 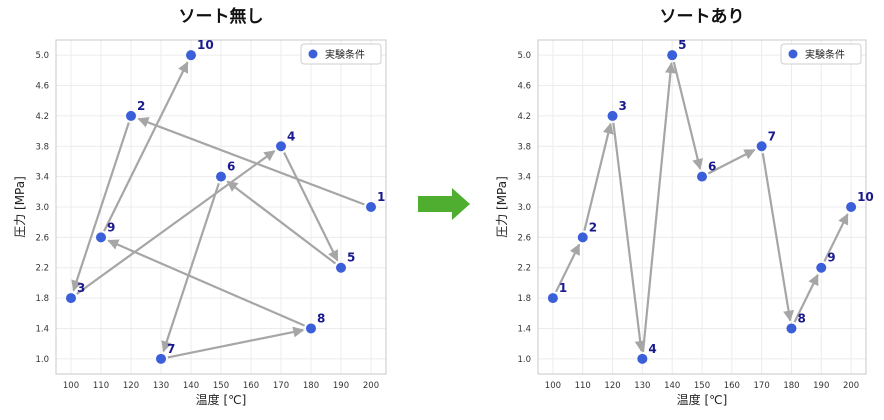 What do you see at coordinates (71, 386) in the screenshot?
I see `x-tick-label: 100` at bounding box center [71, 386].